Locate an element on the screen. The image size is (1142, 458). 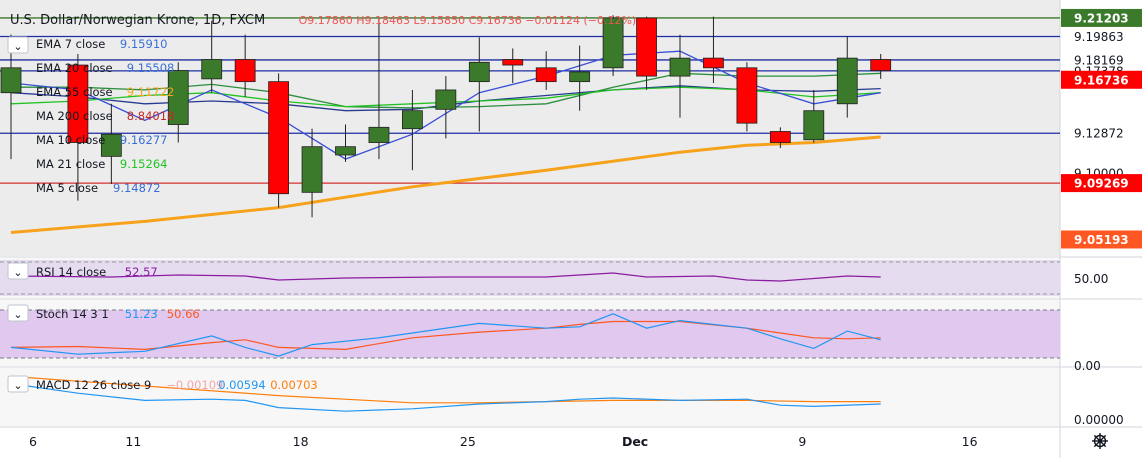
price-tick-label: 9.12872 is located at coordinates (1099, 134).